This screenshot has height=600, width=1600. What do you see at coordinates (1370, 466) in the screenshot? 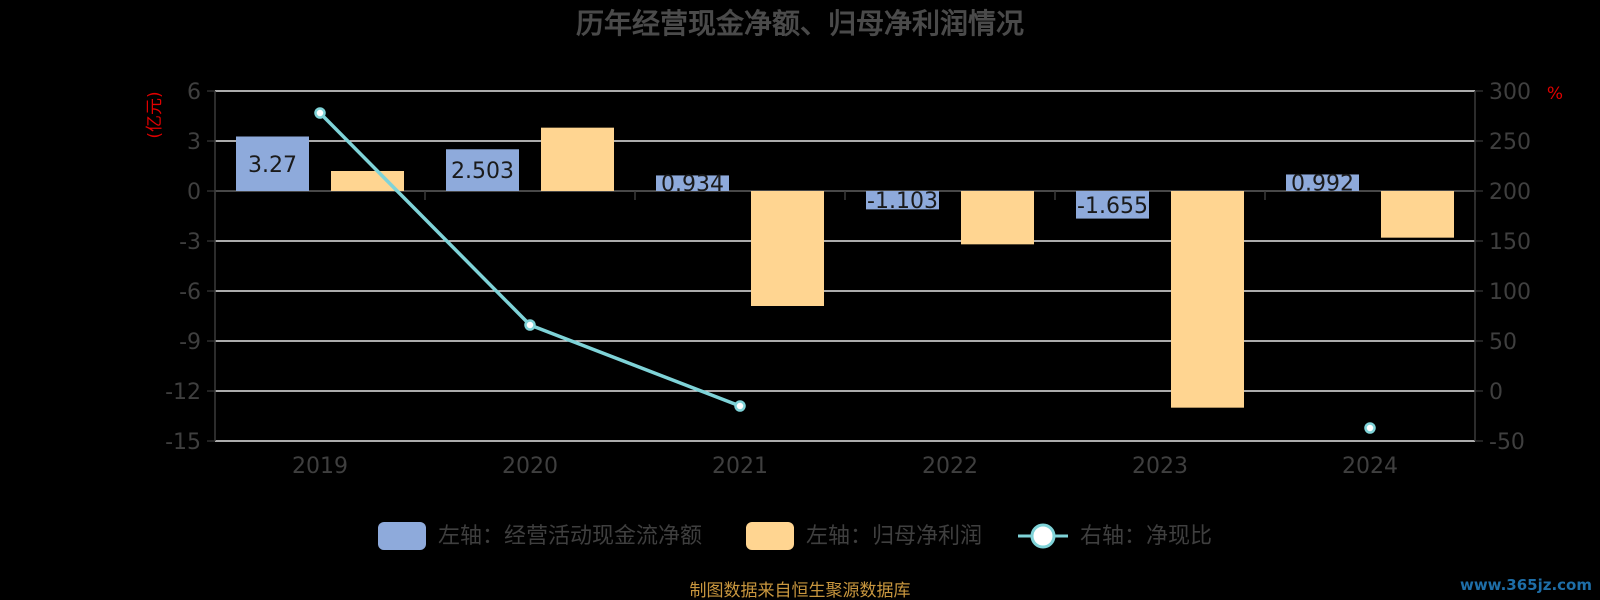
I see `x-tick-label: 2024` at bounding box center [1370, 466].